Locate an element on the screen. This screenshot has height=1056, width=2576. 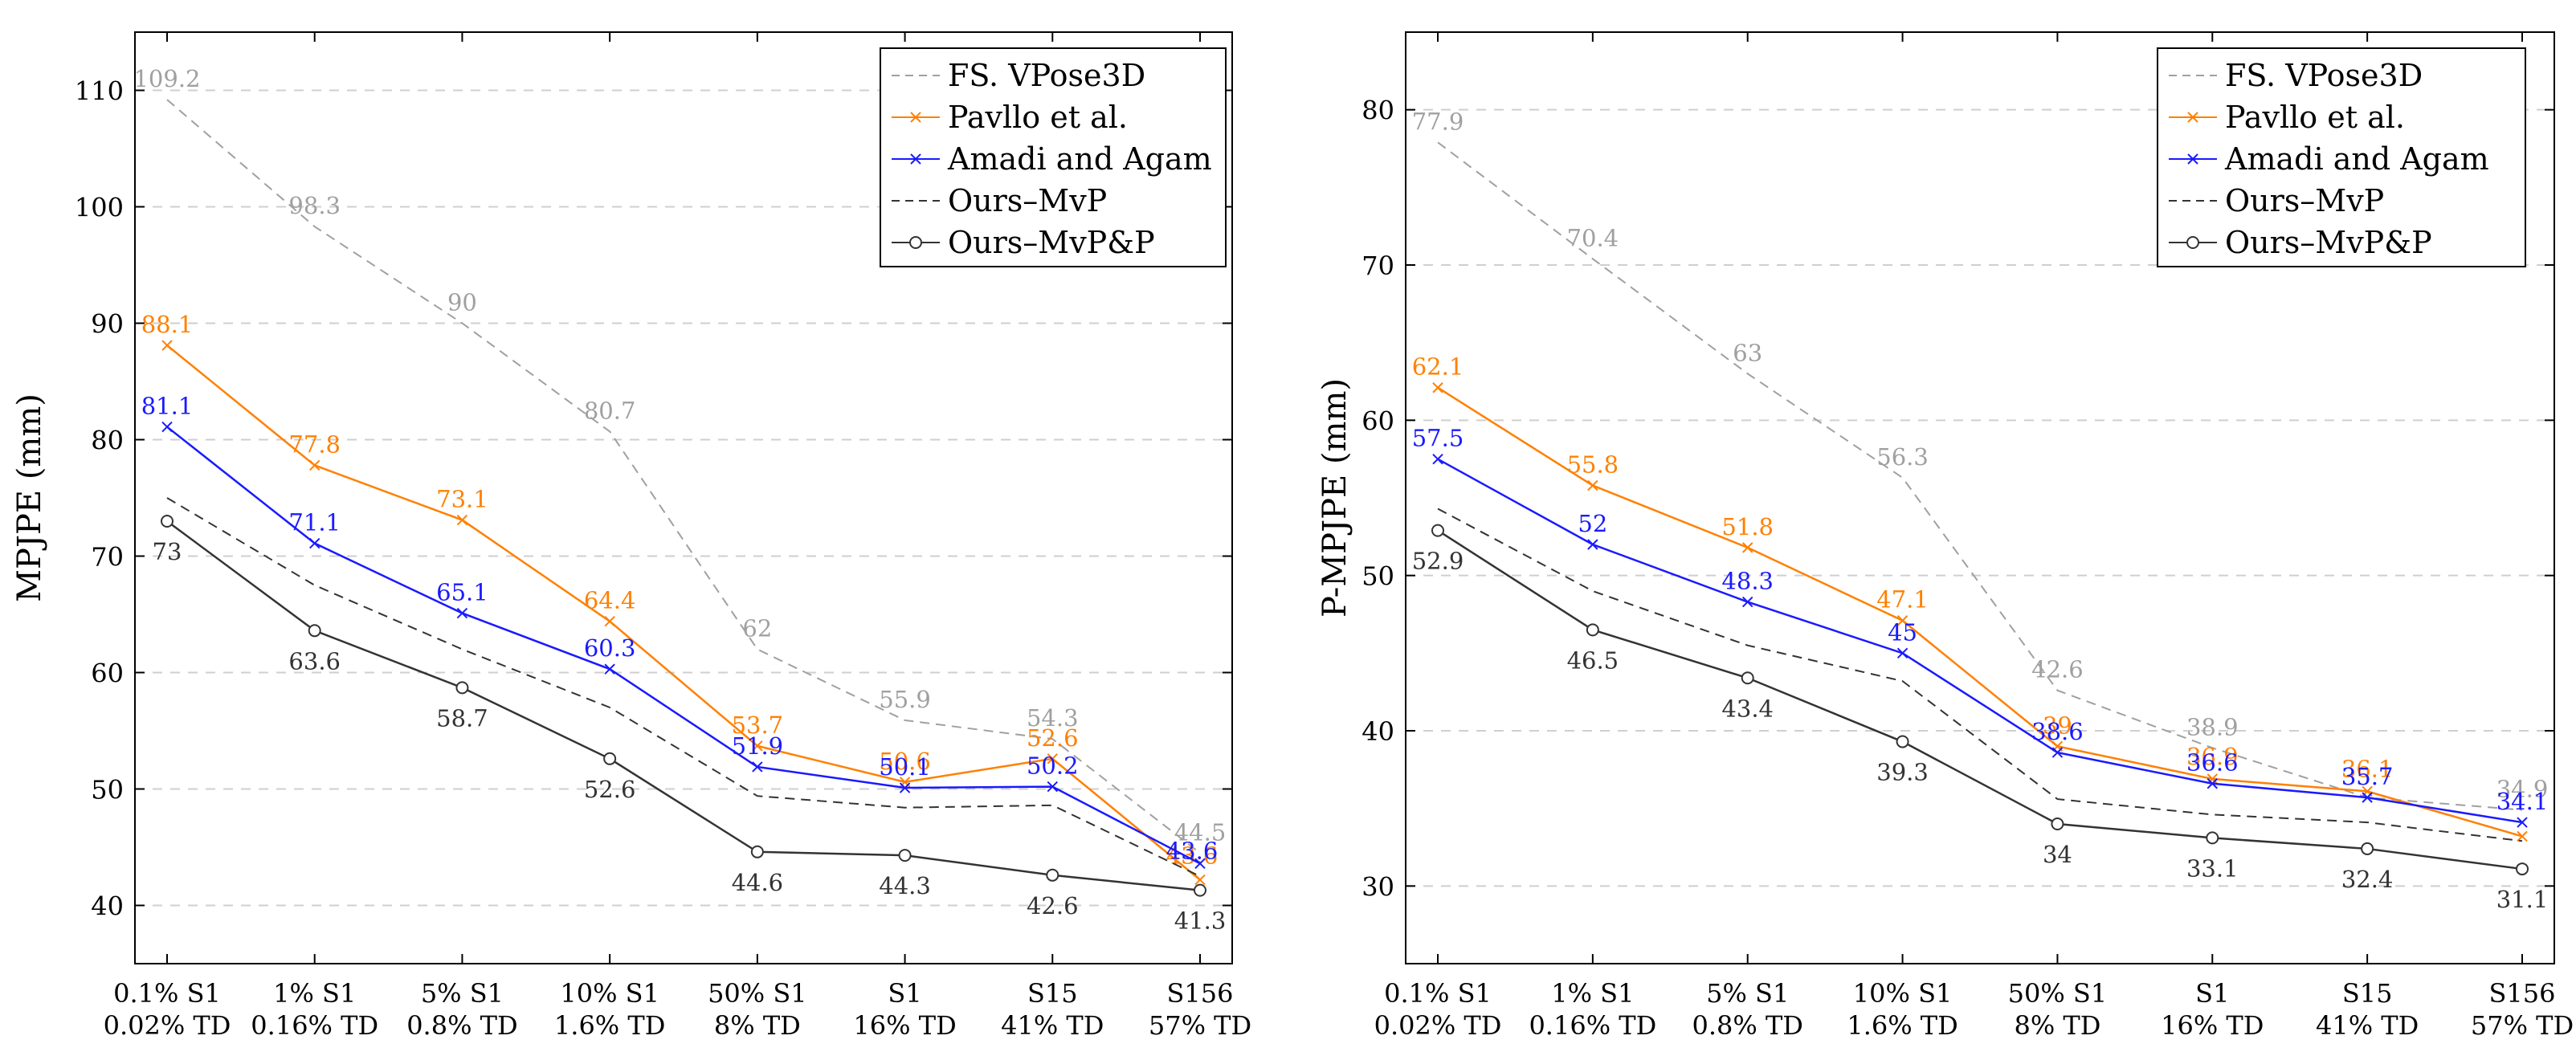
x-tick-label: S156 is located at coordinates (2522, 994).